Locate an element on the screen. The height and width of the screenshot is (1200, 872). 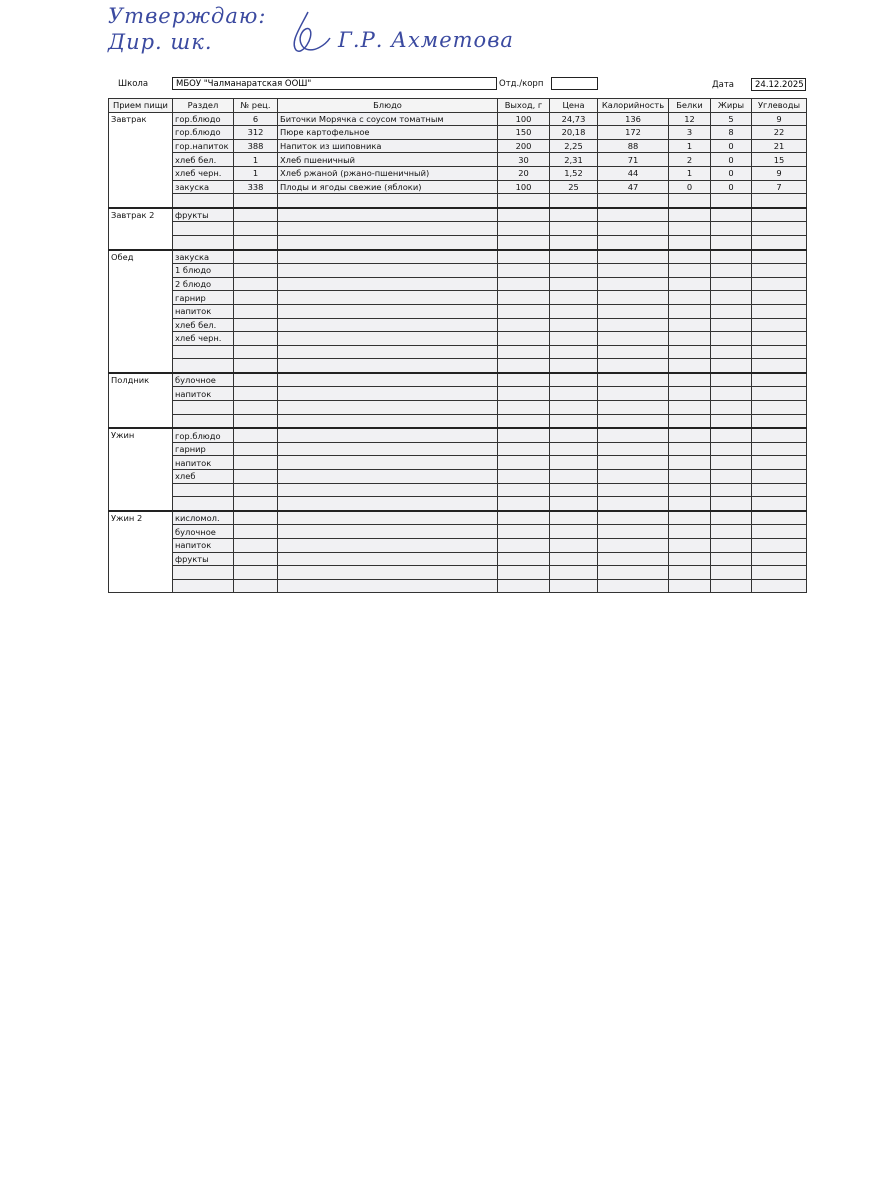
dept-label: Отд./корп is located at coordinates (521, 84).